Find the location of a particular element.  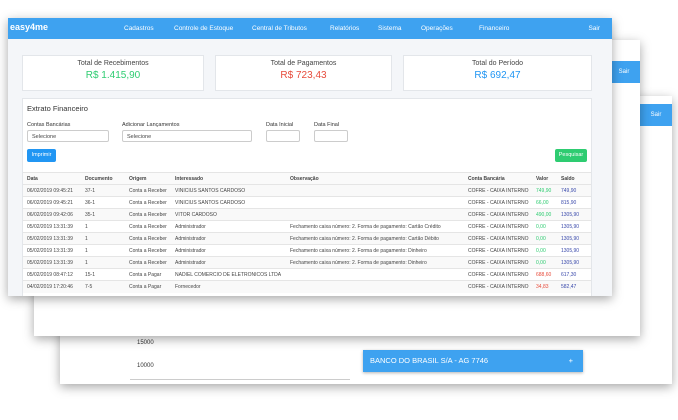

table-cell: 490,00 is located at coordinates (544, 215).